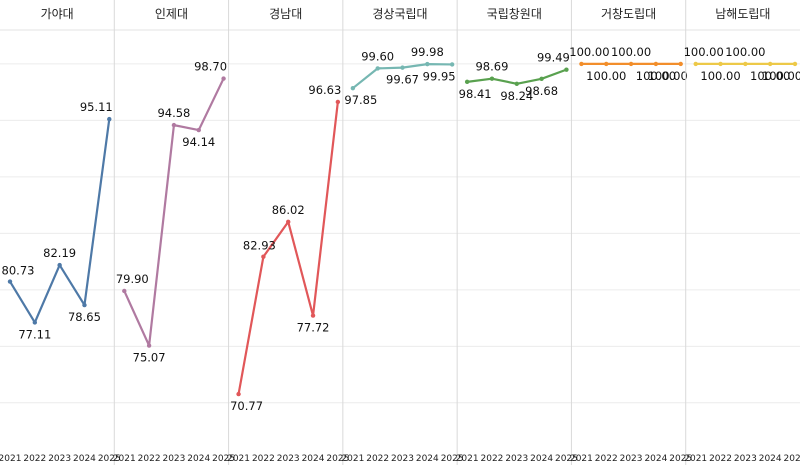 This screenshot has width=800, height=465. What do you see at coordinates (288, 210) in the screenshot?
I see `data-label: 86.02` at bounding box center [288, 210].